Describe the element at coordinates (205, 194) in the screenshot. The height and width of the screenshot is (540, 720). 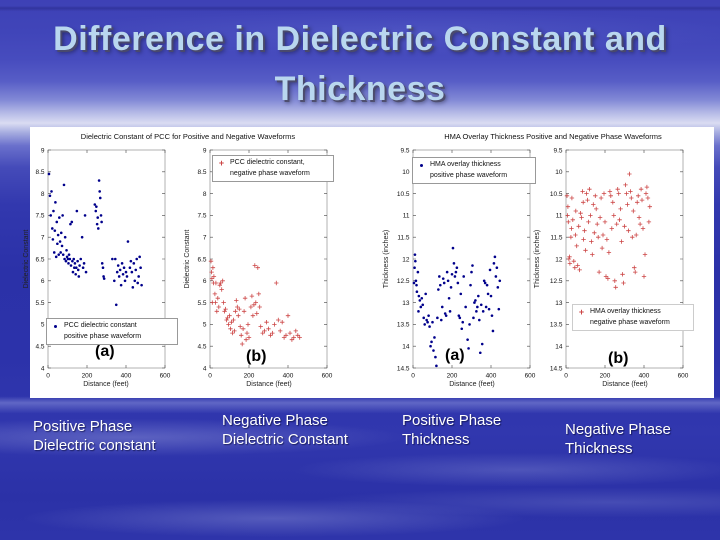
I see `svg-text: 8` at that location.